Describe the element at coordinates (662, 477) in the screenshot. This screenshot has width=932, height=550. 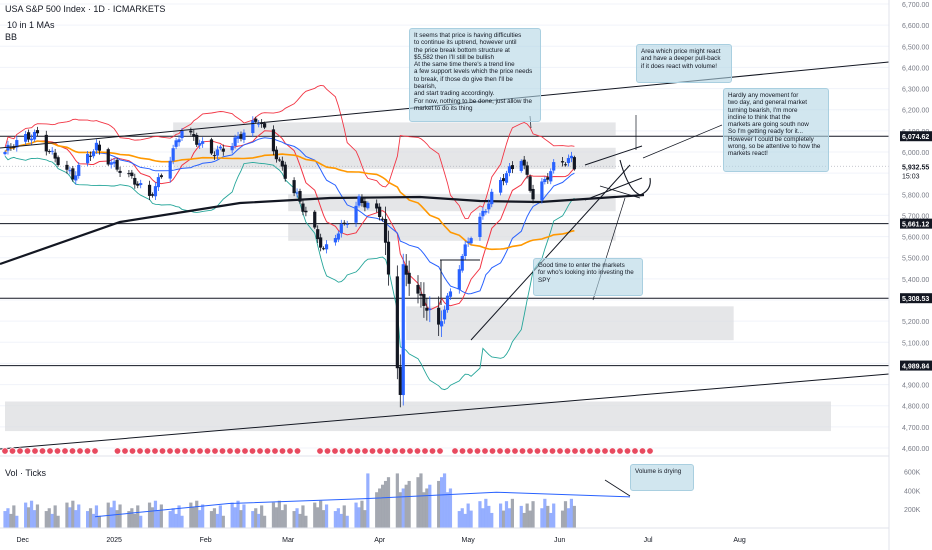
I see `note-volume-drying: Volume is drying` at that location.